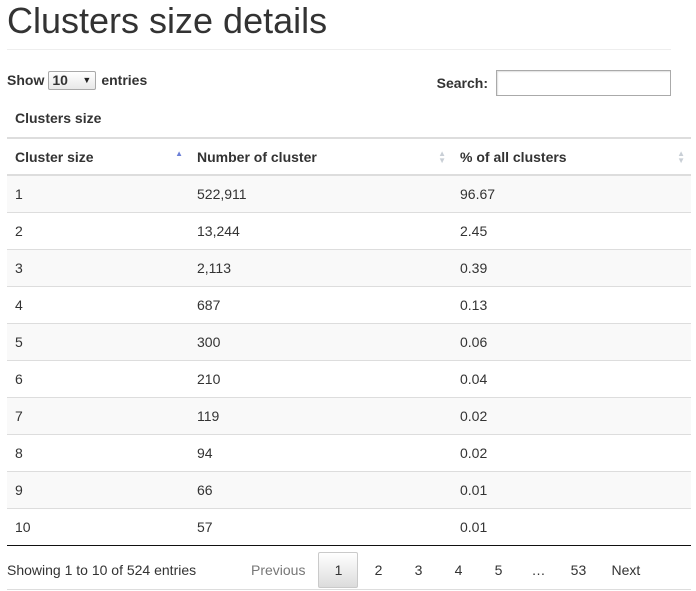  What do you see at coordinates (98, 156) in the screenshot?
I see `column-header-cluster-size: Cluster size ▲▼` at bounding box center [98, 156].